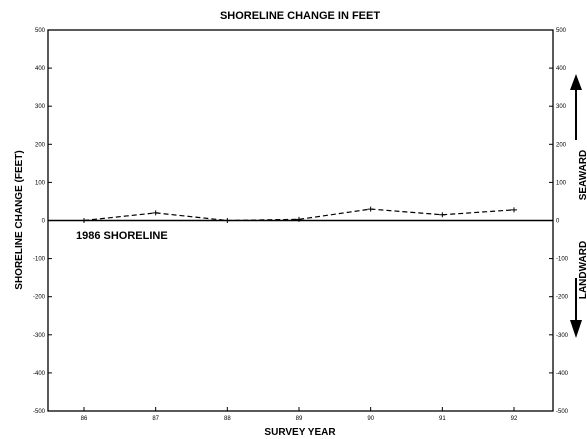  Describe the element at coordinates (40, 107) in the screenshot. I see `y-tick-label-left: 300` at that location.